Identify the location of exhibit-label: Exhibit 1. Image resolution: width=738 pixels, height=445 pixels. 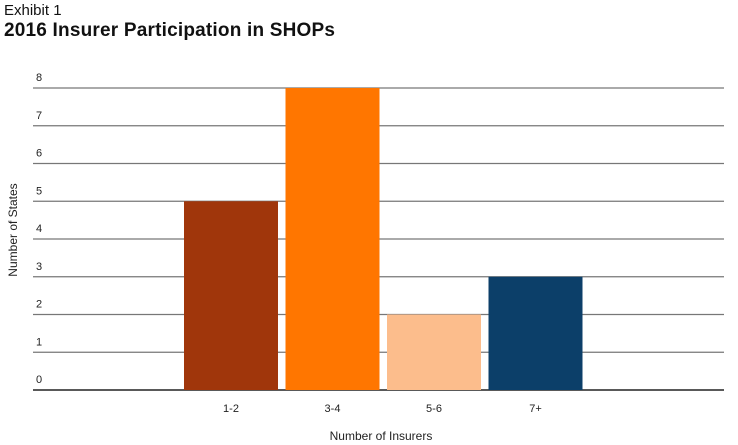
(33, 10).